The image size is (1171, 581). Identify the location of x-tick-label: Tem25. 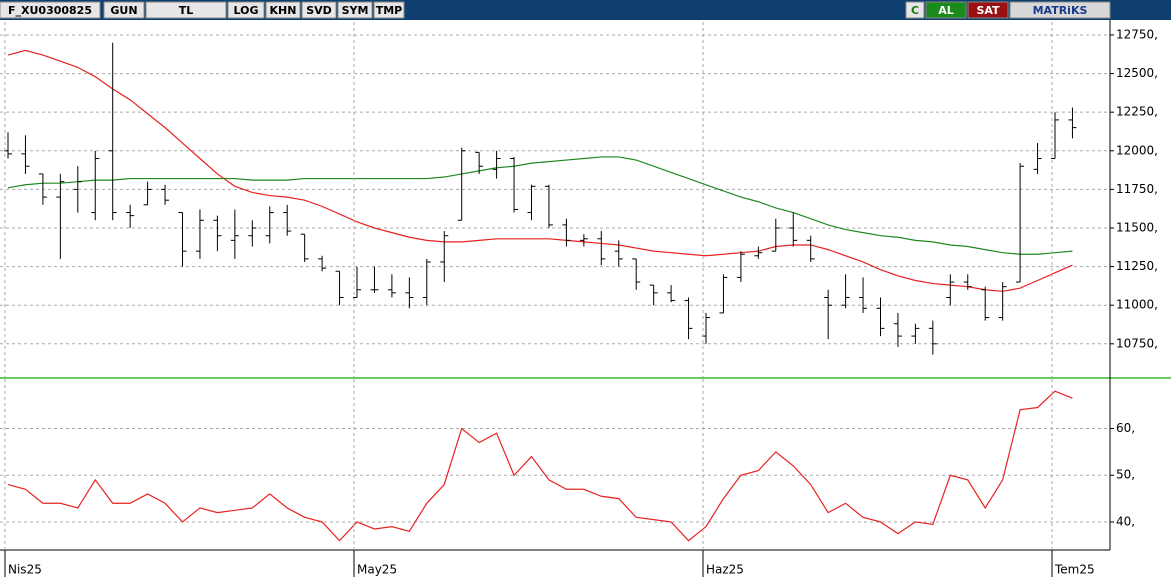
(1074, 570).